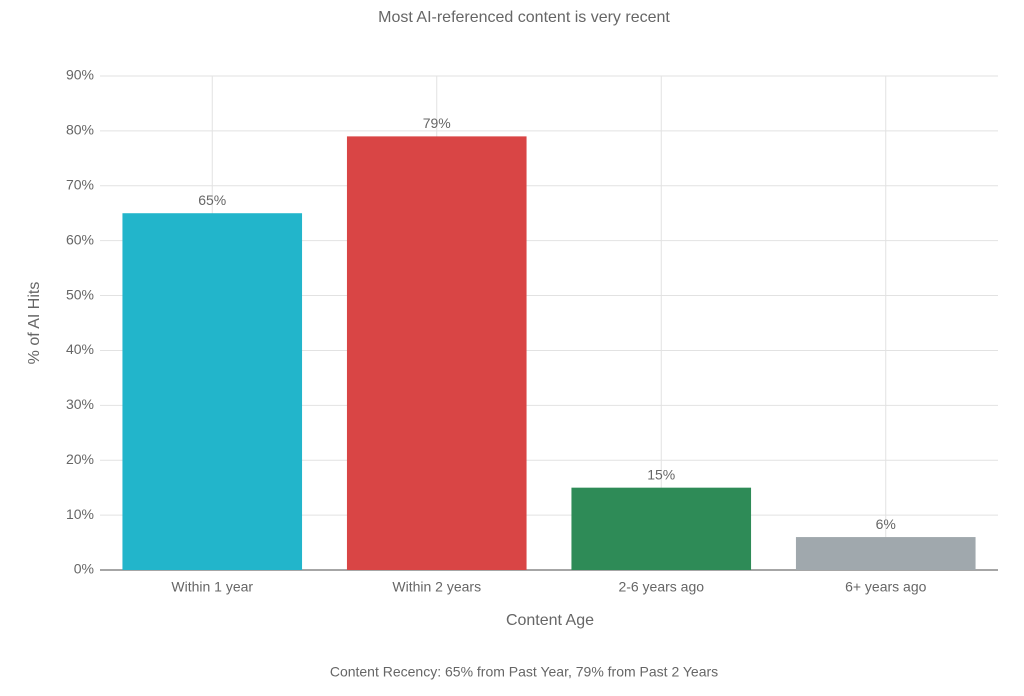 This screenshot has height=696, width=1024. Describe the element at coordinates (661, 474) in the screenshot. I see `value-label: 15%` at that location.